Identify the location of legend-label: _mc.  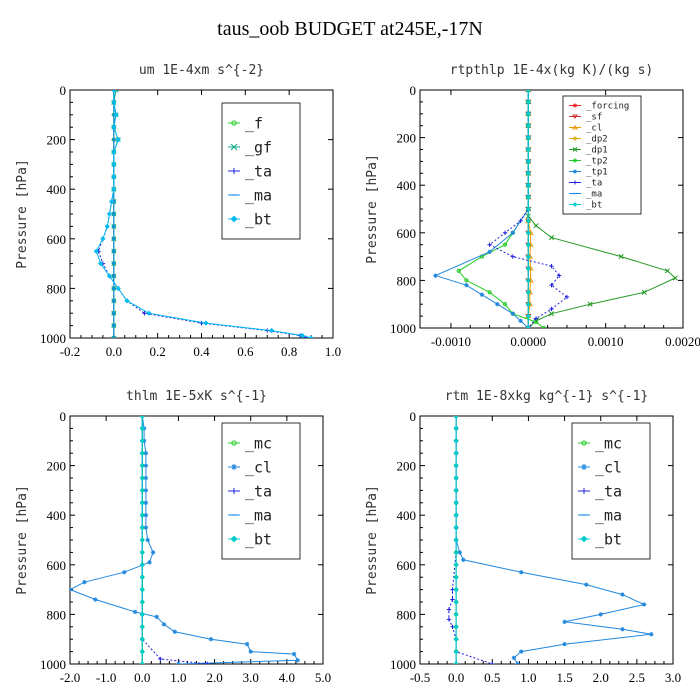
(258, 443).